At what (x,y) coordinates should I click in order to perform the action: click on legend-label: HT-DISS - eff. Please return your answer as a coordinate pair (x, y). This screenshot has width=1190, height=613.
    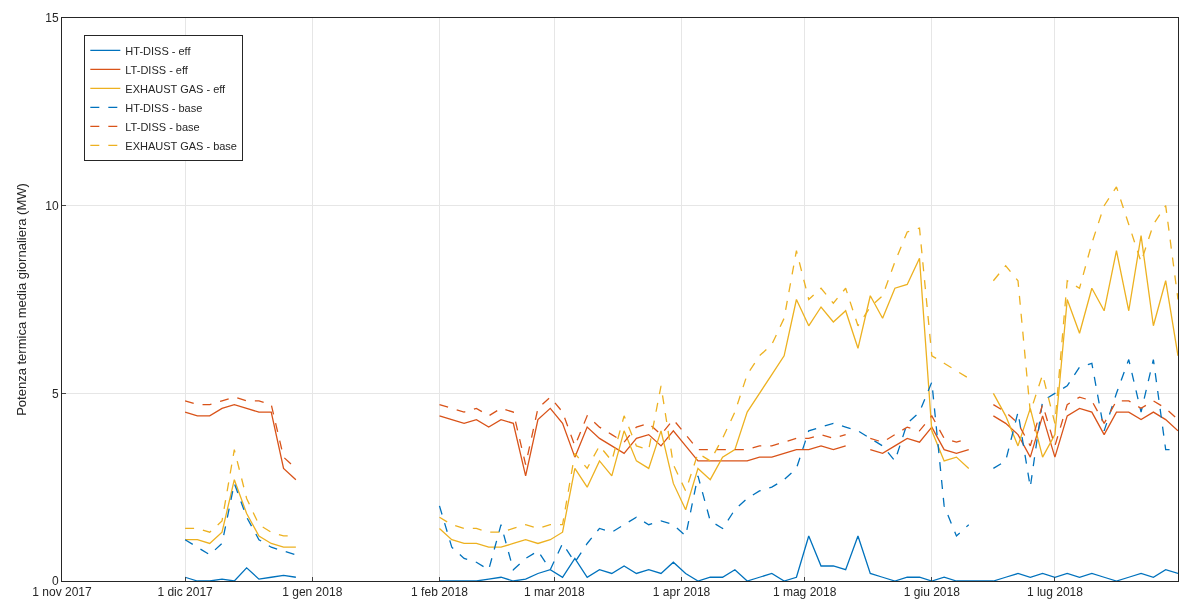
    Looking at the image, I should click on (158, 50).